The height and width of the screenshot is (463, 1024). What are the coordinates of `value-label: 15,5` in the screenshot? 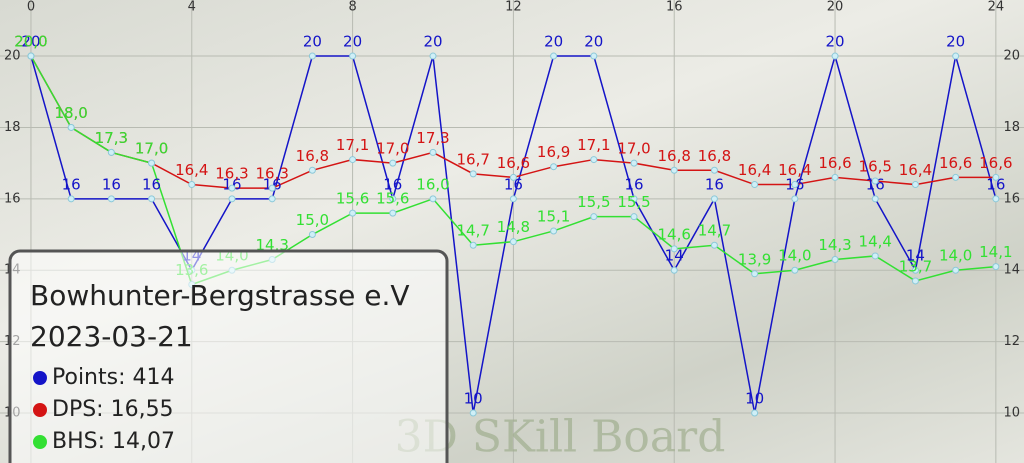 It's located at (593, 202).